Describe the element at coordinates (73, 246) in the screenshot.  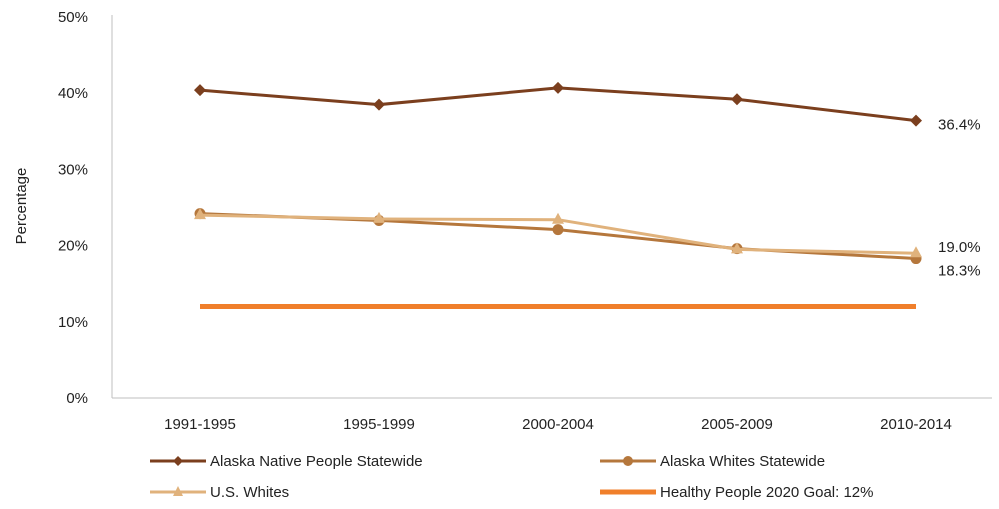
I see `y-tick-label: 20%` at that location.